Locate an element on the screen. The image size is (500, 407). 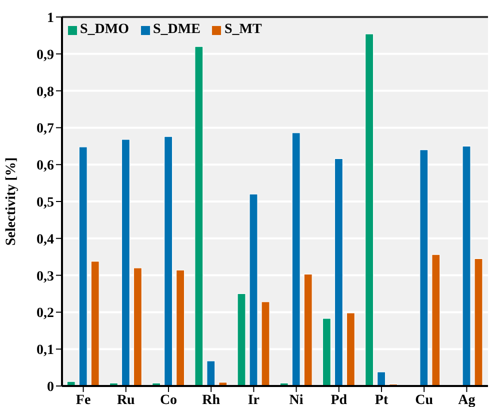
x-tick-label: Ni is located at coordinates (296, 399).